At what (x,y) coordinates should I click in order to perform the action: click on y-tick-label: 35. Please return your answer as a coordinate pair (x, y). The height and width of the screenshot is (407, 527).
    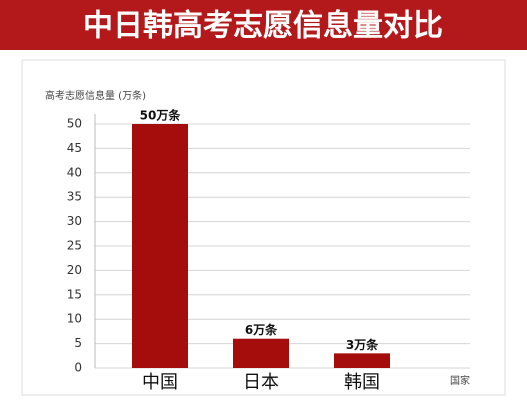
    Looking at the image, I should click on (74, 197).